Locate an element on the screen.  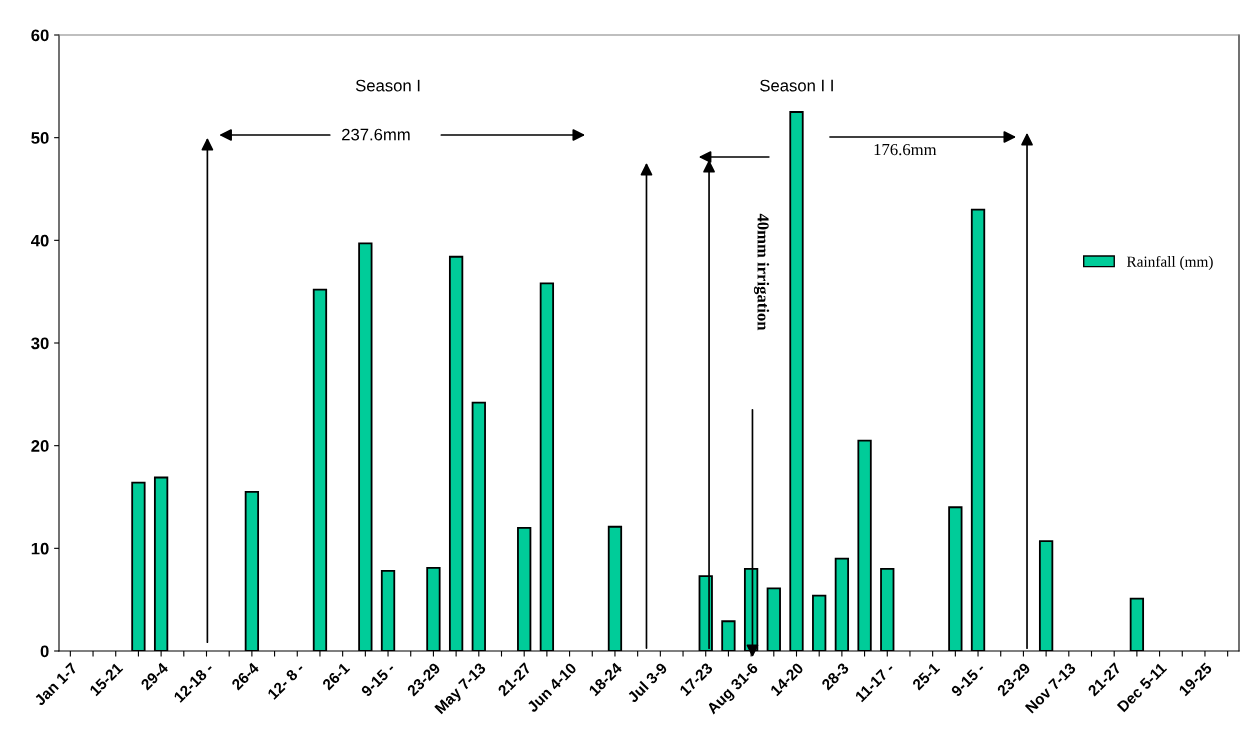
y-tick-label: 0 is located at coordinates (44, 651).